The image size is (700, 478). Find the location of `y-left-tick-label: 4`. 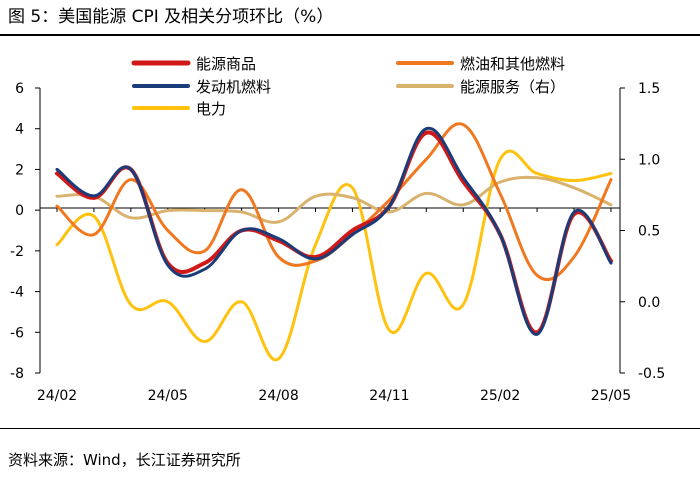

y-left-tick-label: 4 is located at coordinates (19, 130).